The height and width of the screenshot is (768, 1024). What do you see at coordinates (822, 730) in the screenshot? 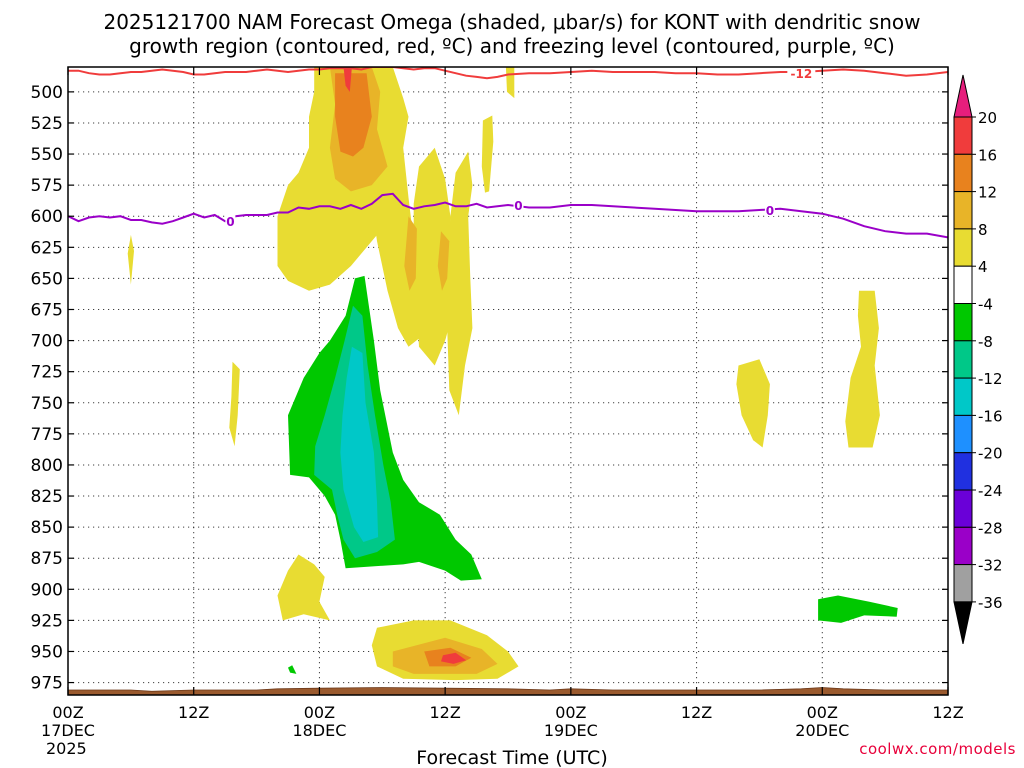
I see `x-tick-date-72: 20DEC` at bounding box center [822, 730].